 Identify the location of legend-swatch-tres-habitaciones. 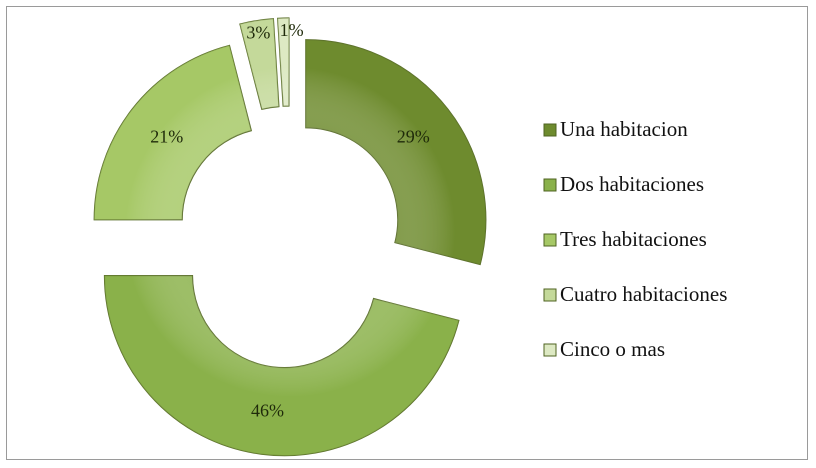
(550, 240).